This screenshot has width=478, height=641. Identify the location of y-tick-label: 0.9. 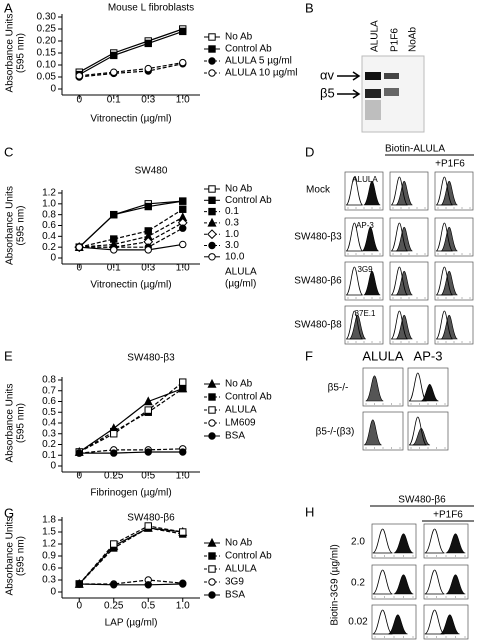
(49, 556).